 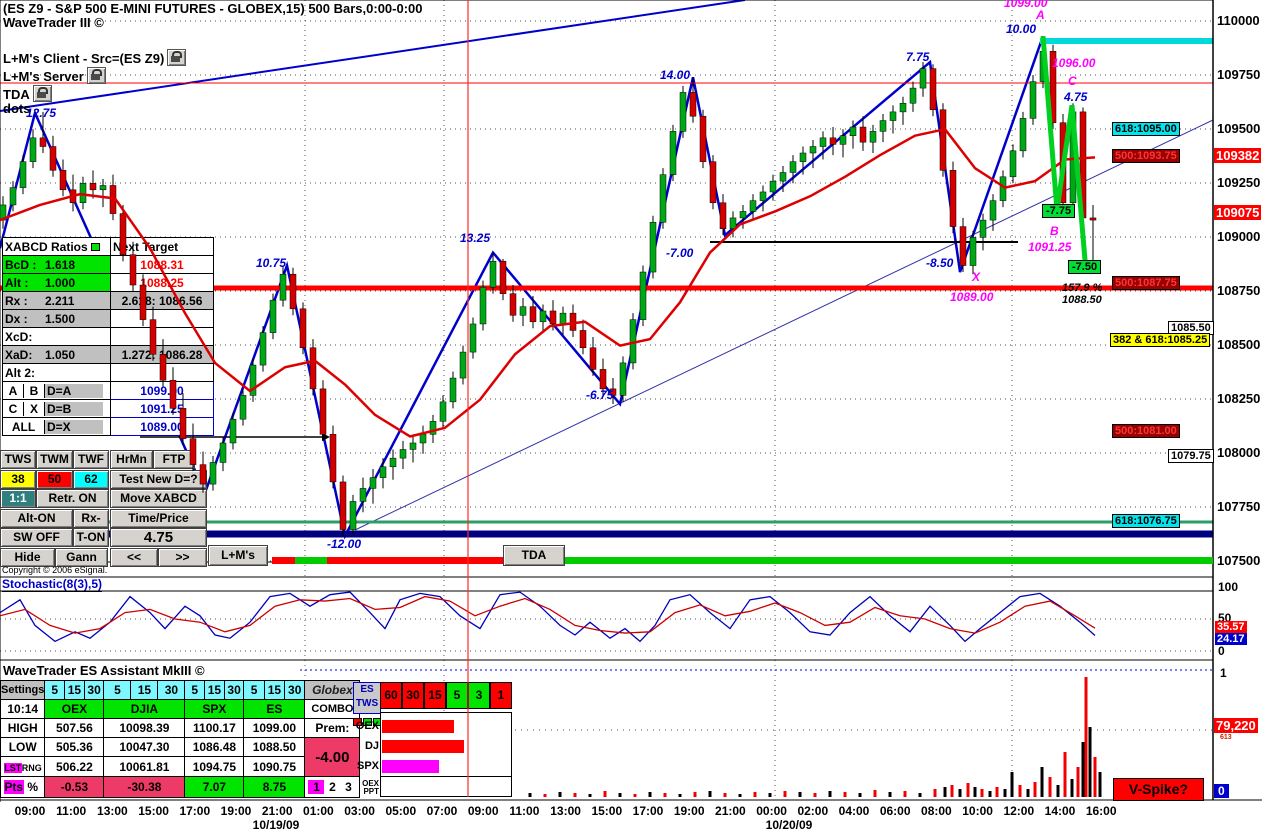 What do you see at coordinates (479, 695) in the screenshot?
I see `tf-box-3: 3` at bounding box center [479, 695].